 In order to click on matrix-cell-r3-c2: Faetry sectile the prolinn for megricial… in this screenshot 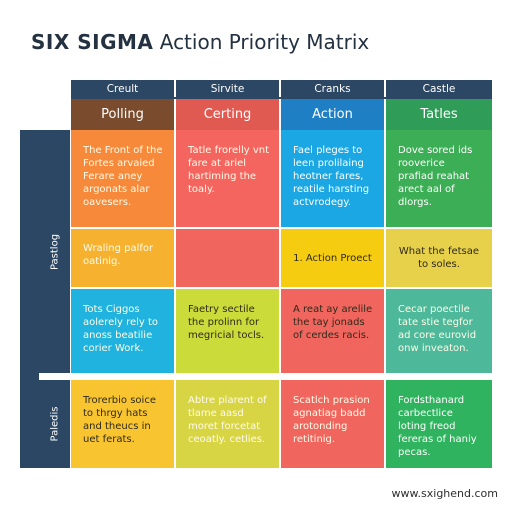, I will do `click(227, 331)`.